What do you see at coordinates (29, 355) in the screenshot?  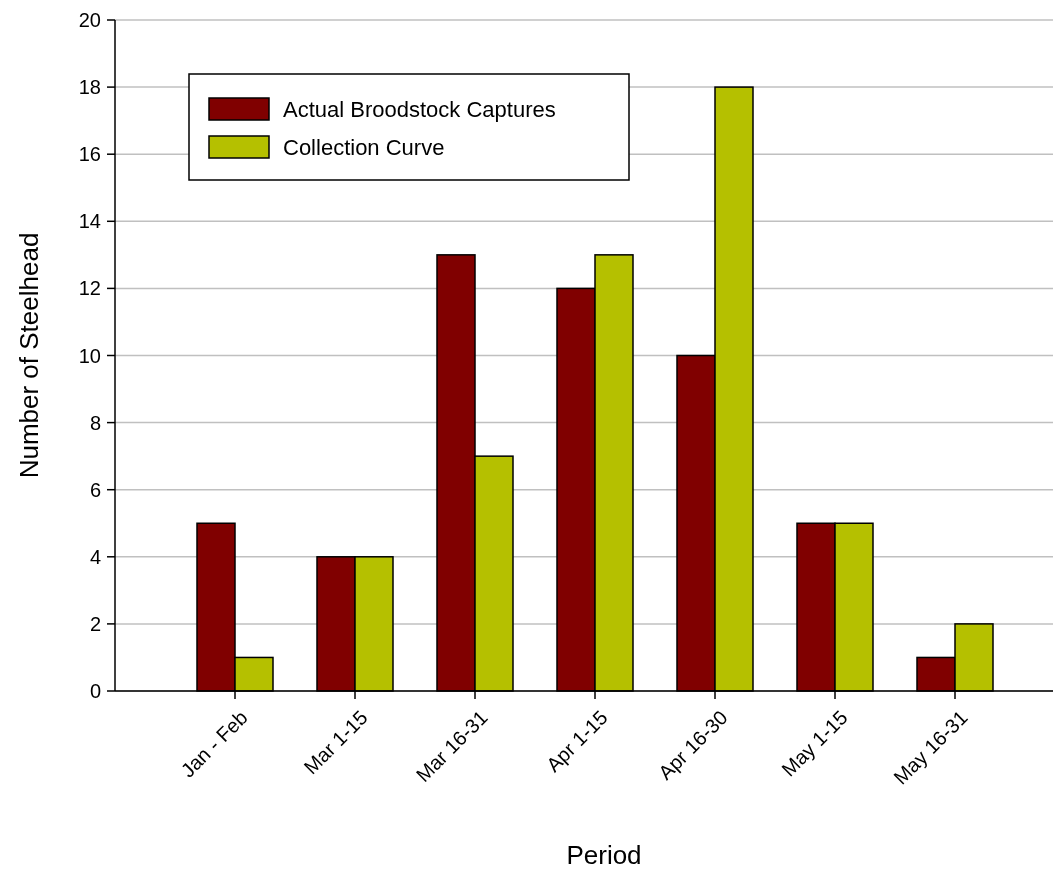 I see `y-axis-title: Number of Steelhead` at bounding box center [29, 355].